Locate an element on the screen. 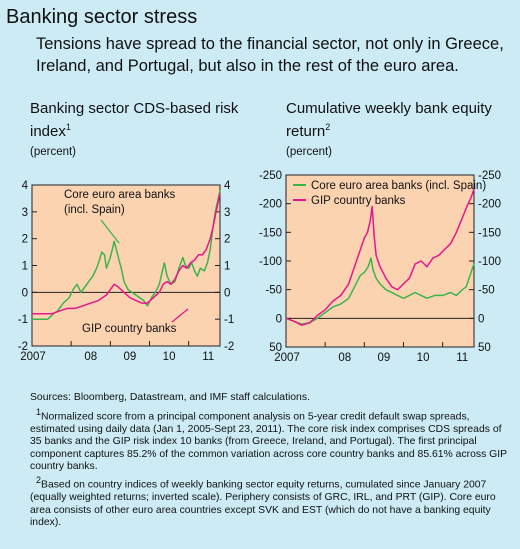 This screenshot has height=549, width=520. chart1-x-tick-label: 09 is located at coordinates (130, 357).